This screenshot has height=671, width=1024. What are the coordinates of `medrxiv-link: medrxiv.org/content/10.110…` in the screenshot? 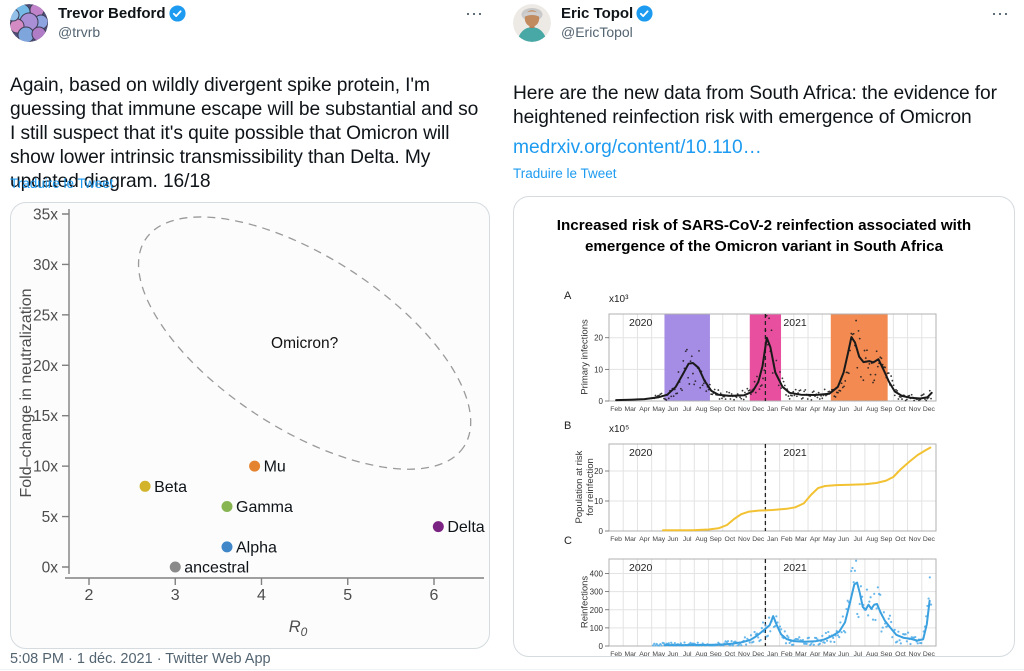 It's located at (637, 147).